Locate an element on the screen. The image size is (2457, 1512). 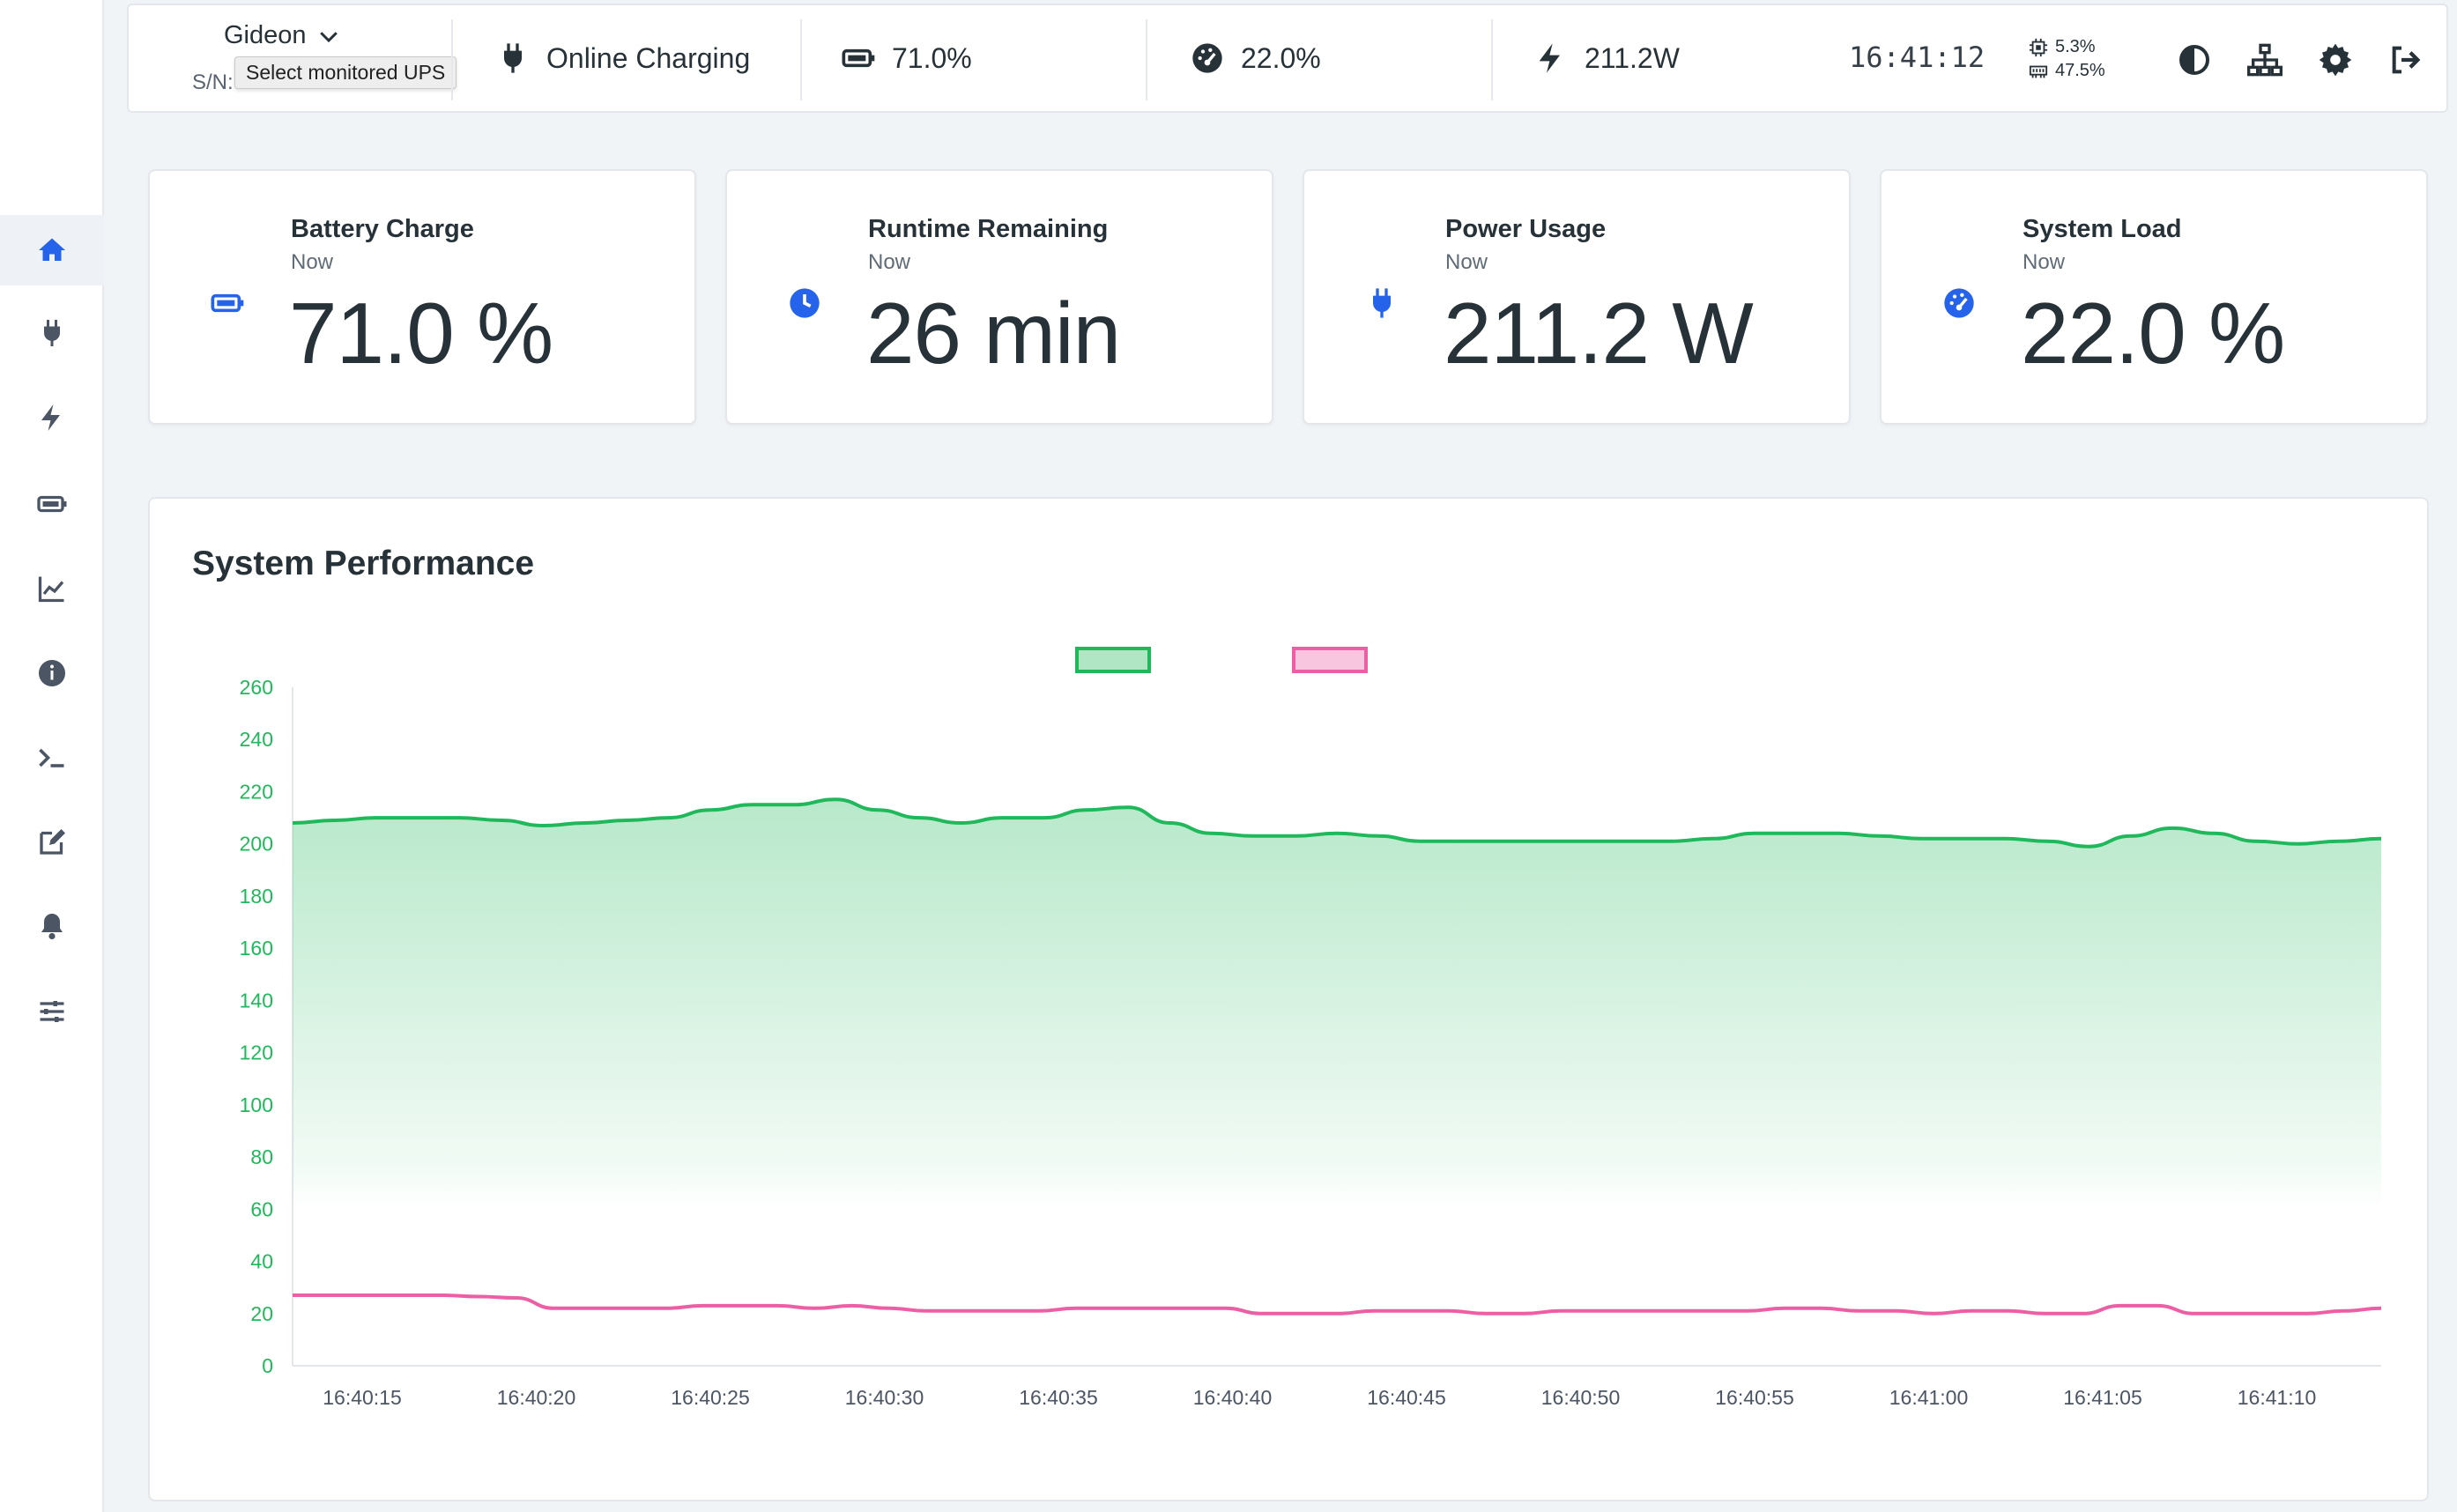
cpu-icon is located at coordinates (2038, 47).